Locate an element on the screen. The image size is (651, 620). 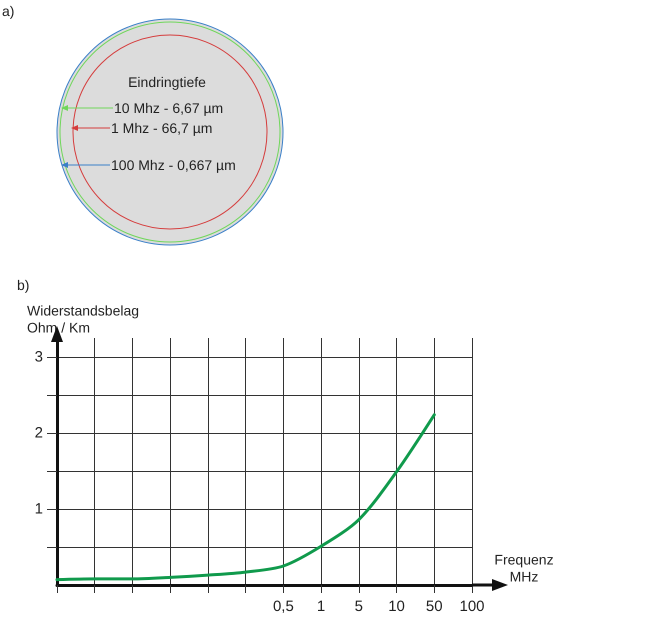
x-tick-label: 50 is located at coordinates (434, 606).